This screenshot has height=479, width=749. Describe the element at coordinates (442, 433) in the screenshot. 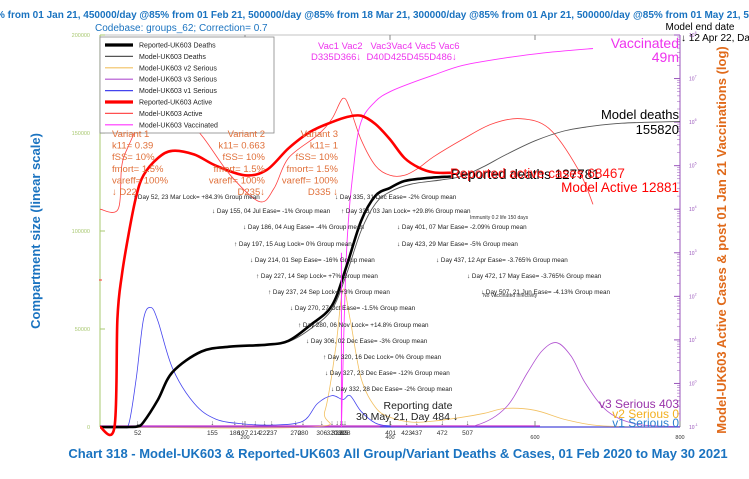

I see `event-day-label: 472` at that location.